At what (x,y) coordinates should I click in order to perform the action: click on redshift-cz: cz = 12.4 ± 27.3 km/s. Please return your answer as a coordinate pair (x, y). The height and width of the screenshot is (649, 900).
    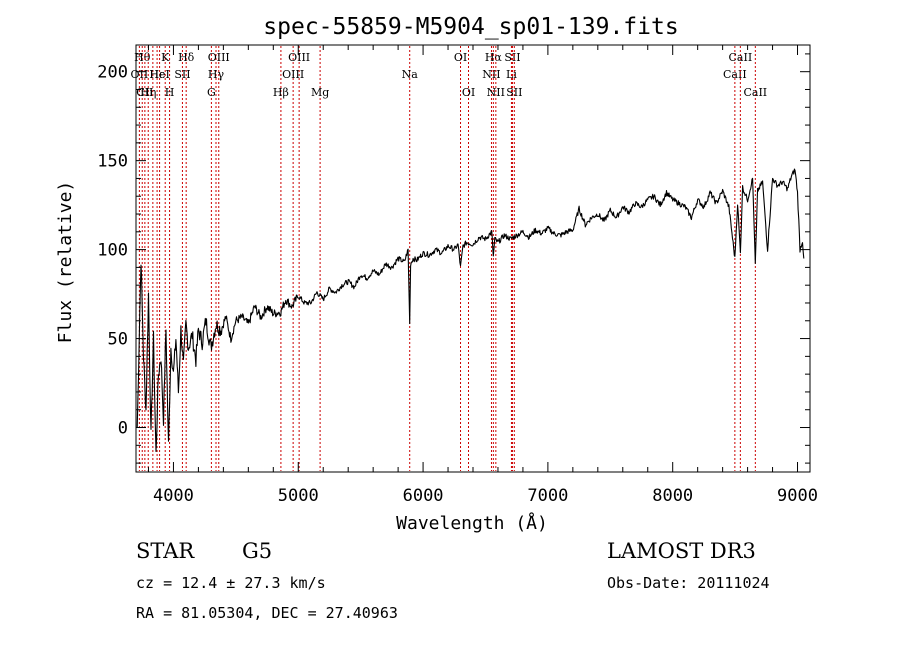
    Looking at the image, I should click on (231, 583).